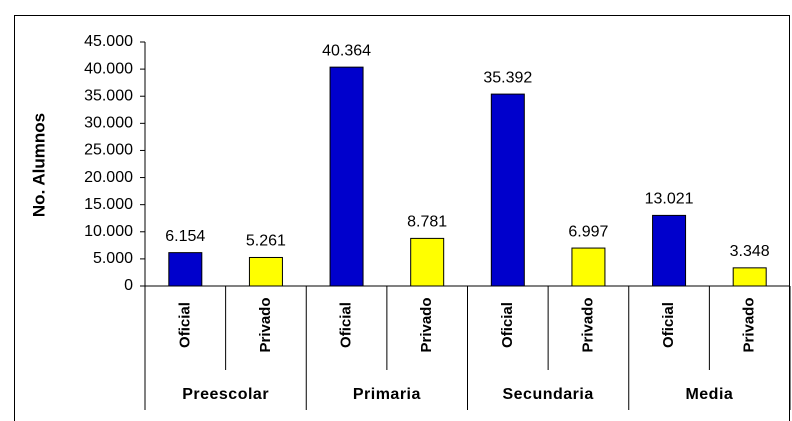  Describe the element at coordinates (108, 95) in the screenshot. I see `y-tick-label: 35.000` at that location.